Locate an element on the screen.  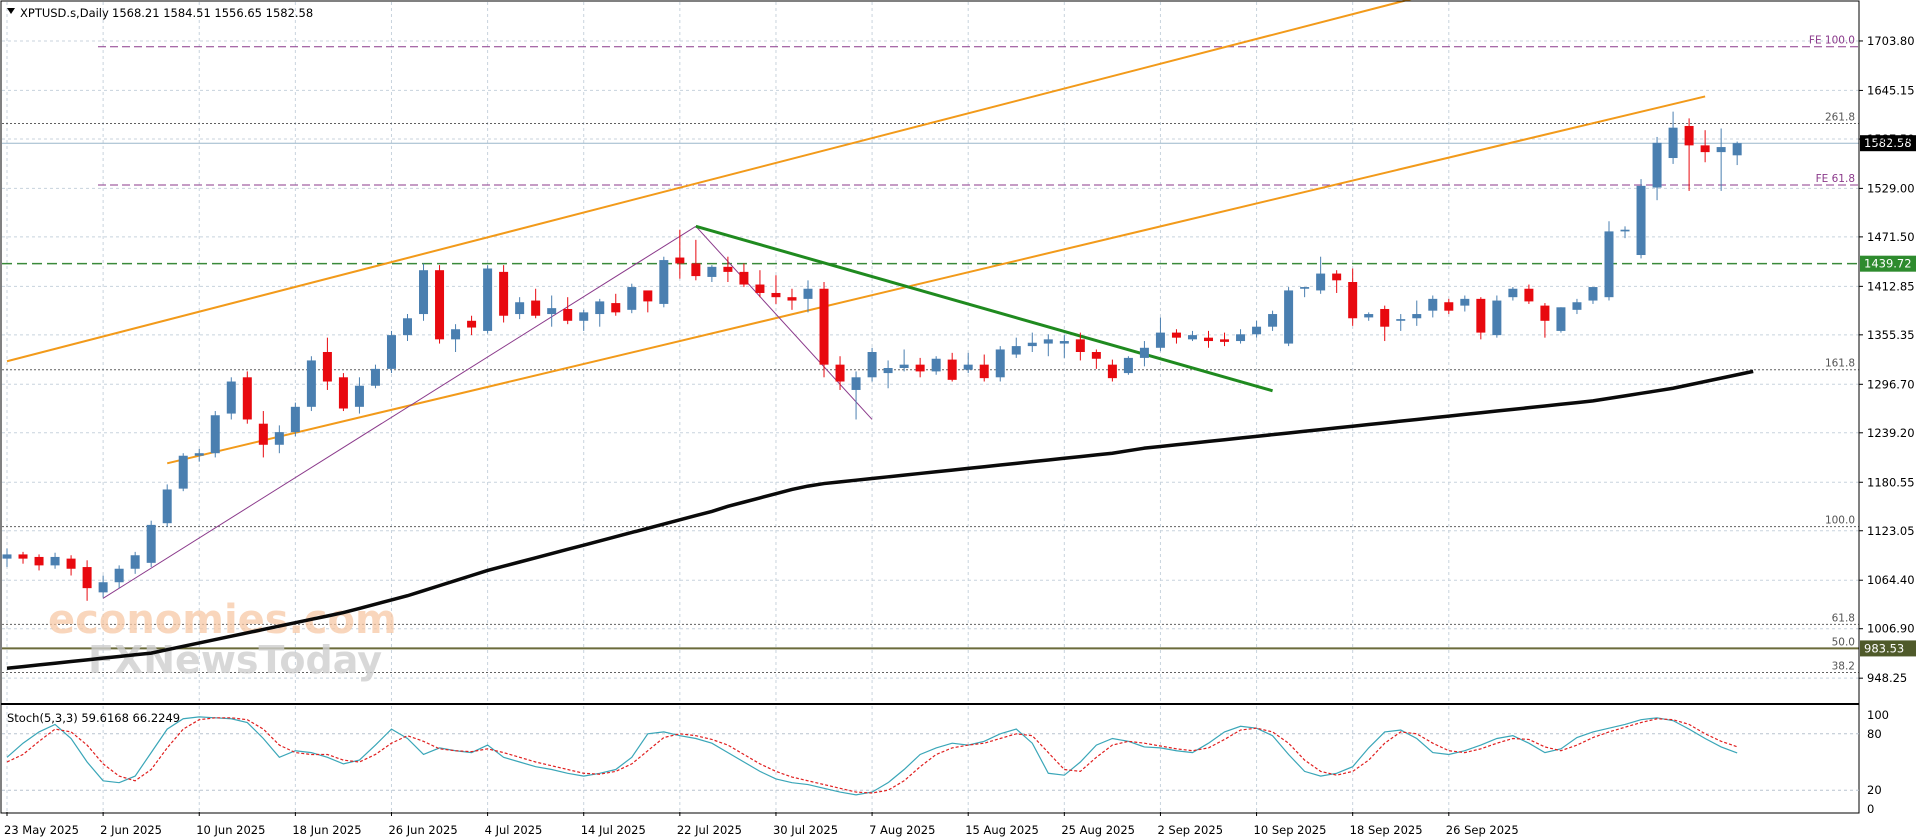
stoch-axis-label: 100 is located at coordinates (1878, 715).